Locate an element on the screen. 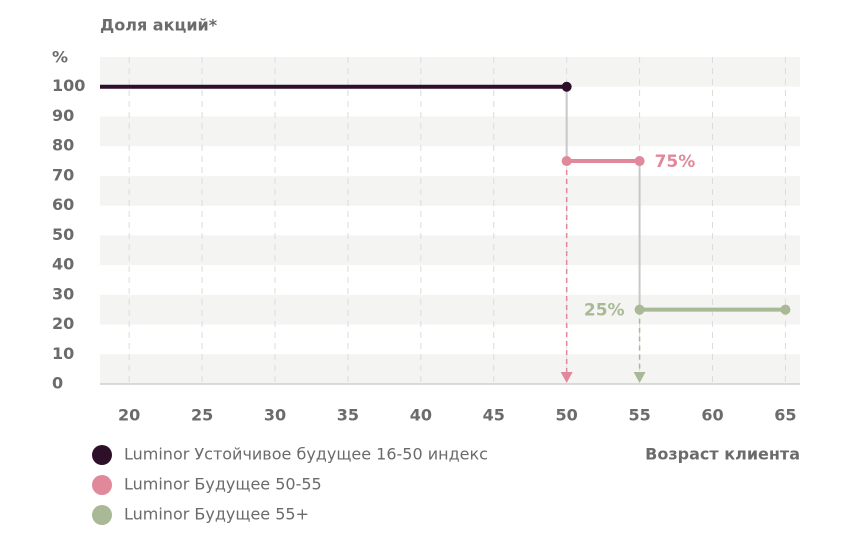  x-axis-label: Возраст клиента is located at coordinates (722, 454).